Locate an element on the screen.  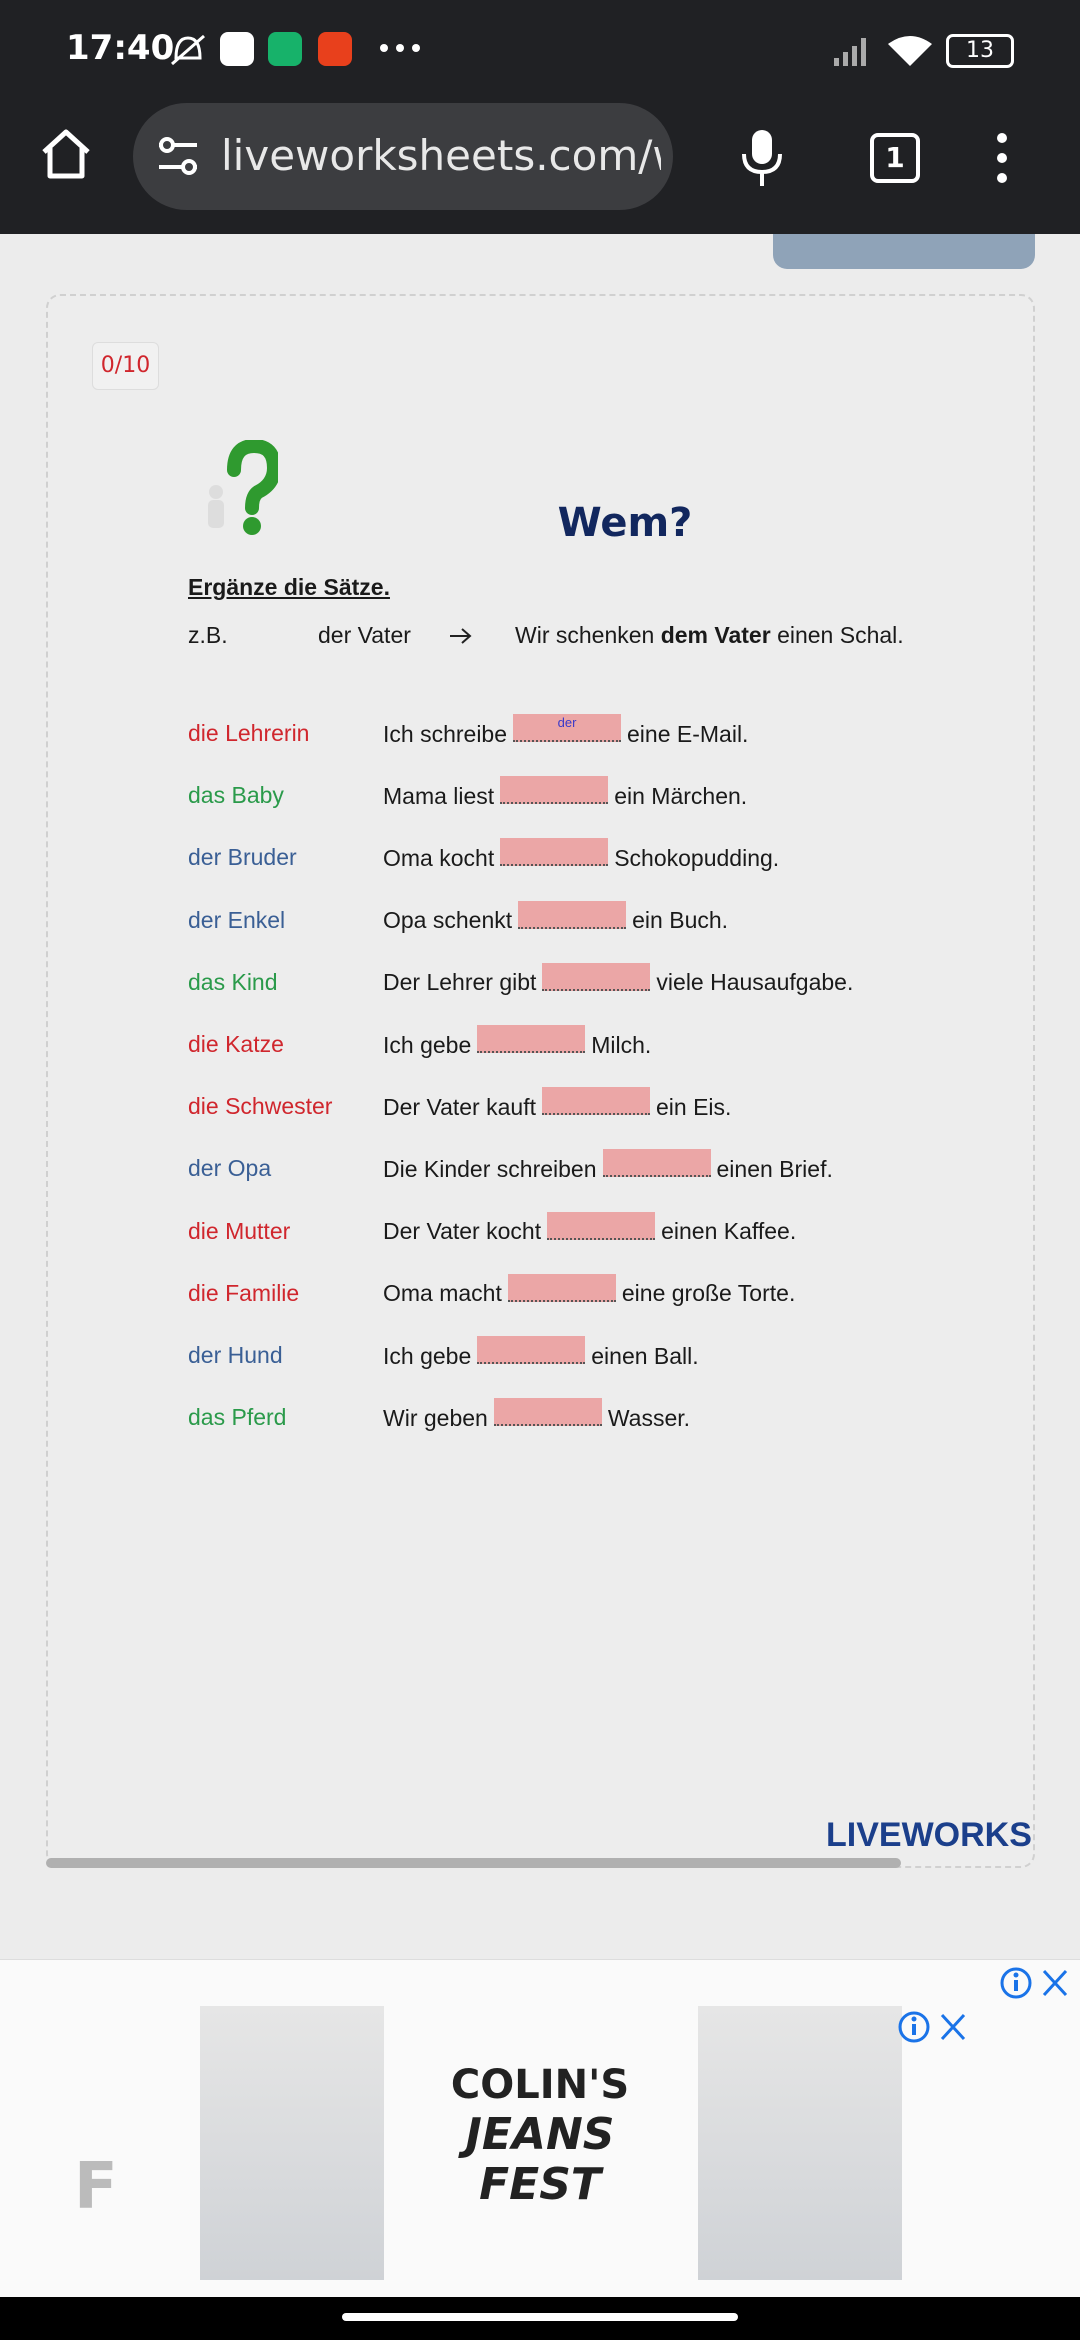
sentence: Wir geben Wasser. is located at coordinates (537, 1415).